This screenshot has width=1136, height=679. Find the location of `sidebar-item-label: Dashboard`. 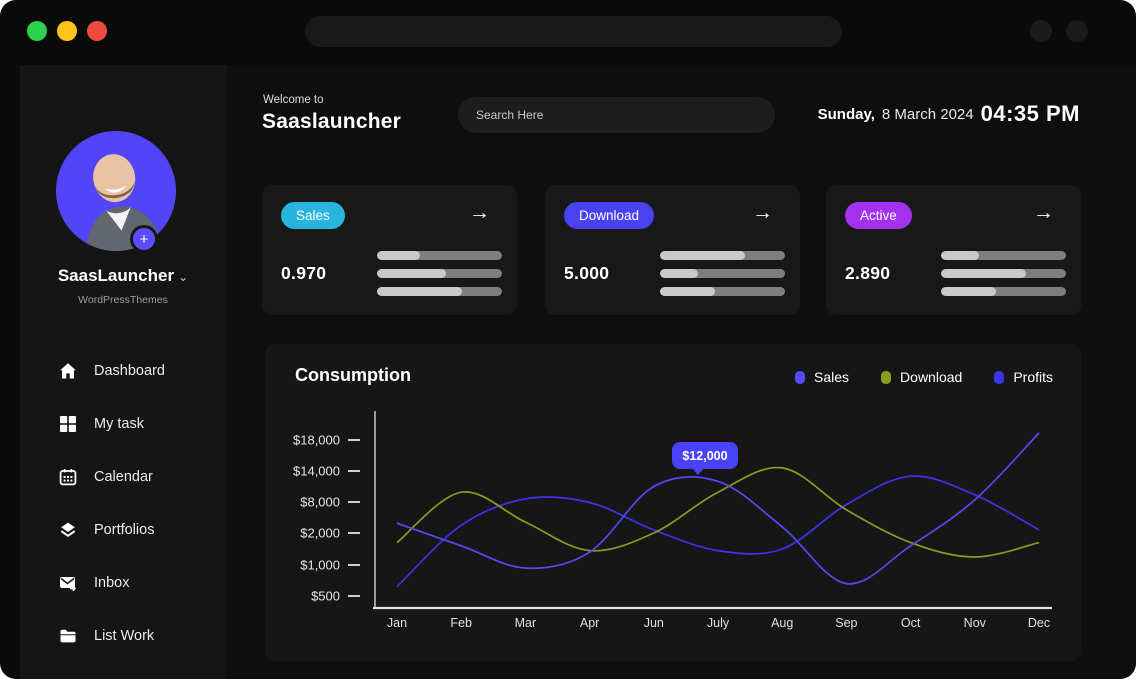

sidebar-item-label: Dashboard is located at coordinates (129, 371).